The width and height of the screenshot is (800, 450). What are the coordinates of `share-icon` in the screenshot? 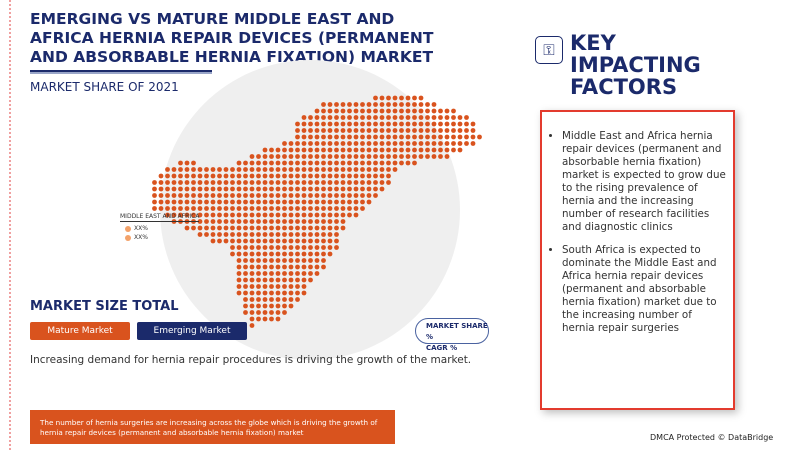 It's located at (128, 228).